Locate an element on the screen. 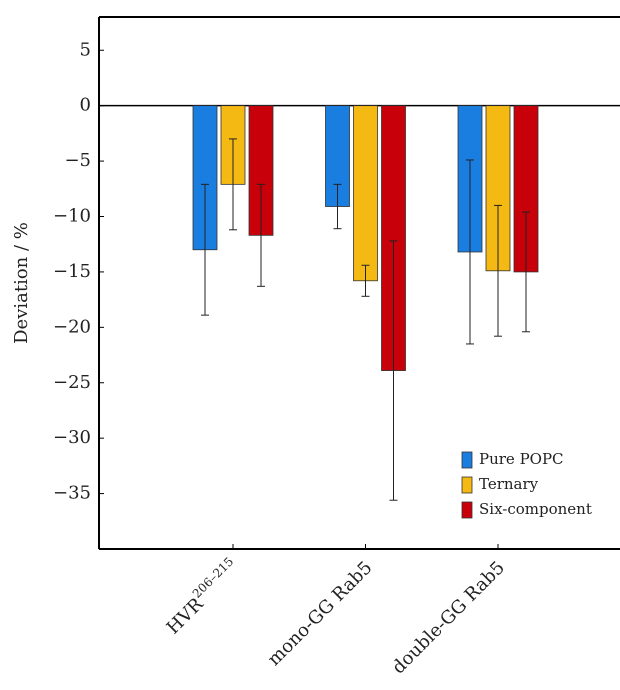 The width and height of the screenshot is (620, 690). category-name: double-GG Rab5 is located at coordinates (448, 617).